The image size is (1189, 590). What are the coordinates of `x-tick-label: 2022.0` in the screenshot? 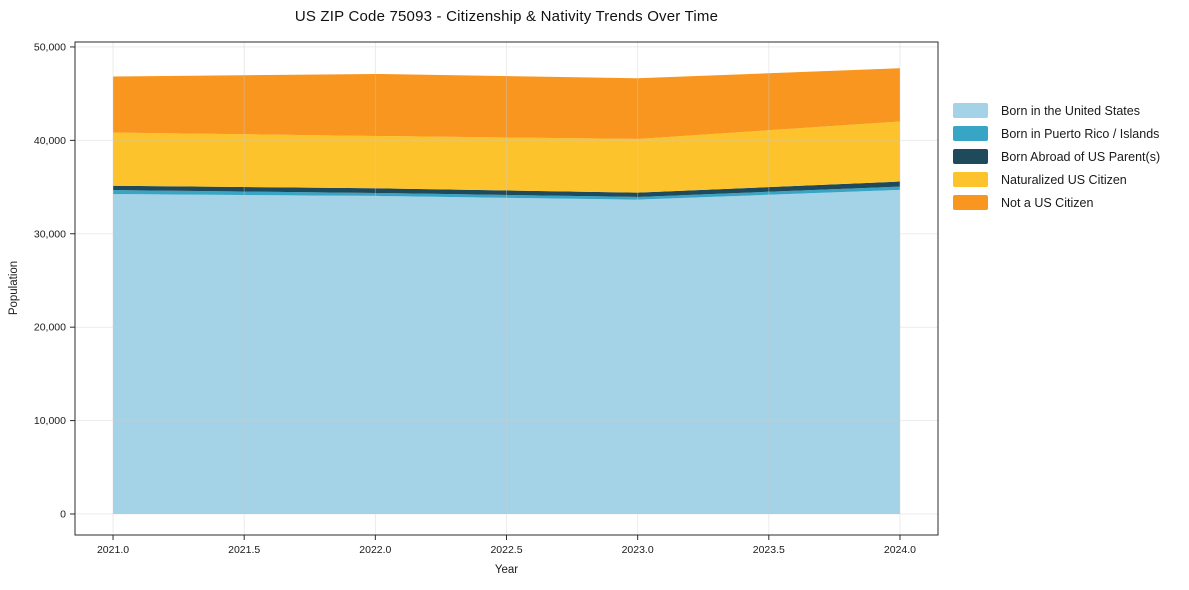 It's located at (375, 550).